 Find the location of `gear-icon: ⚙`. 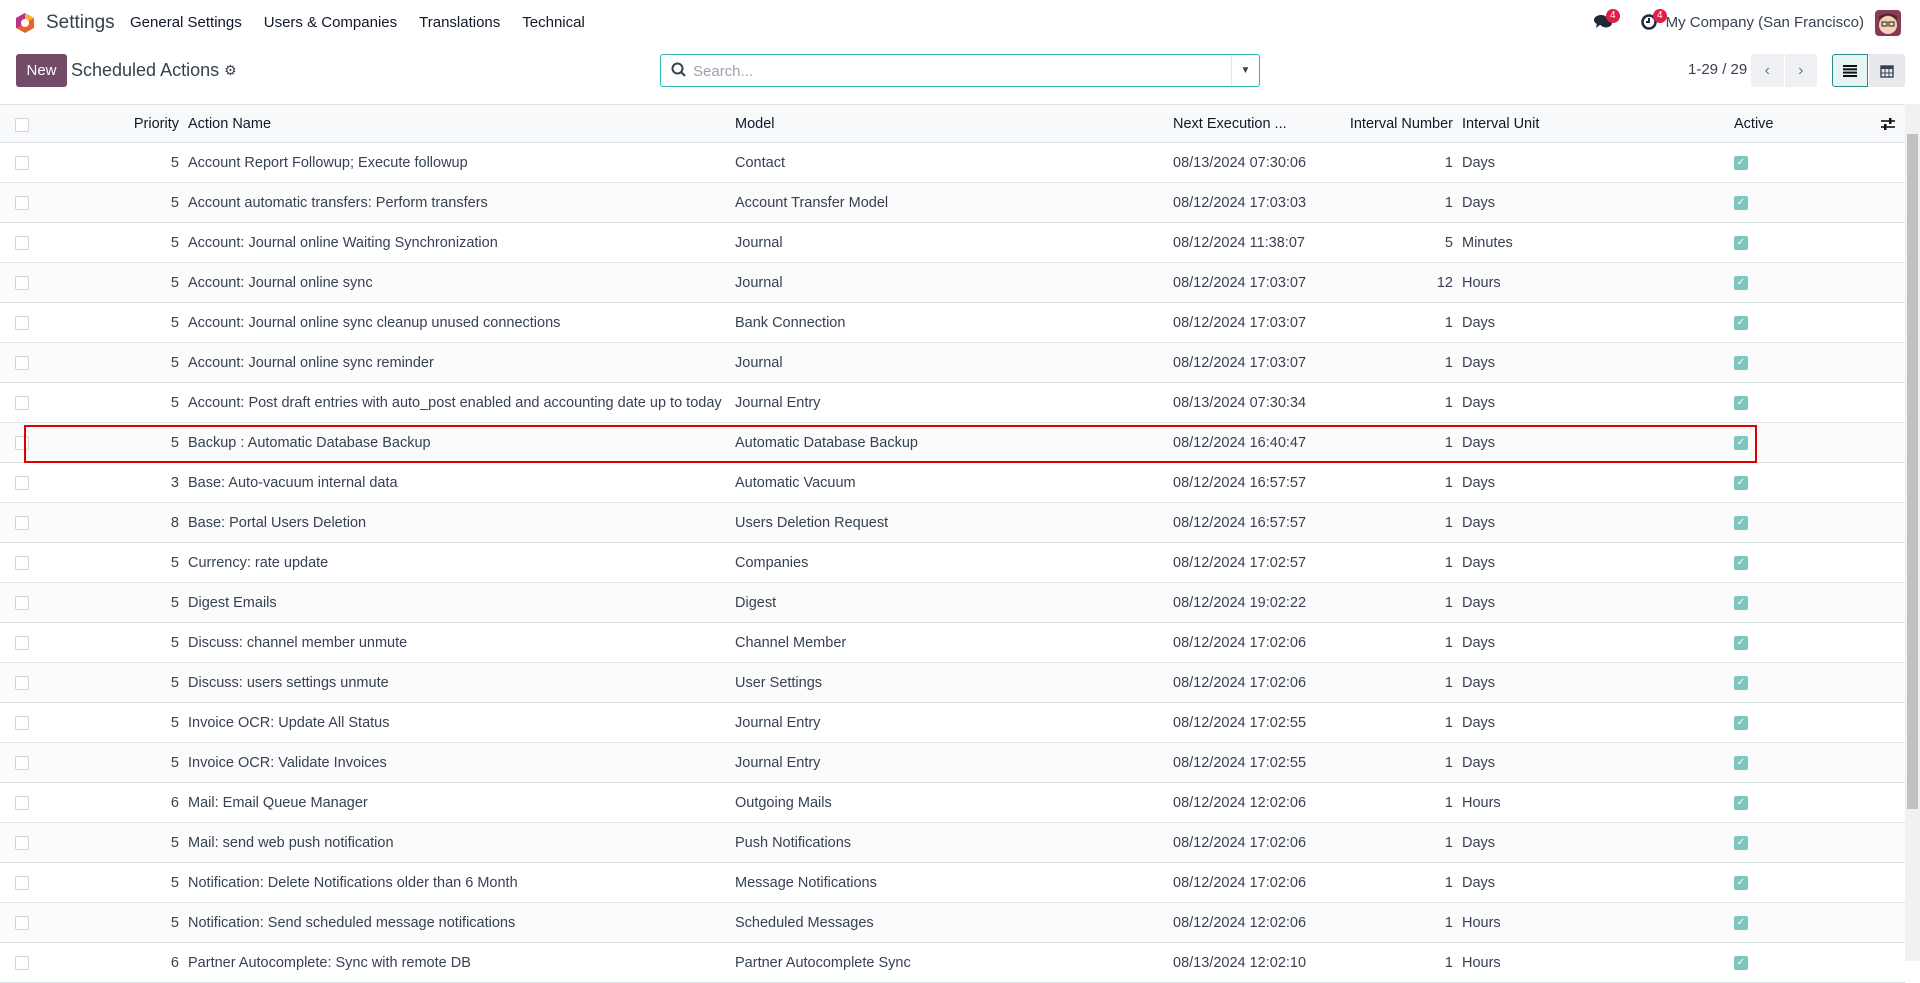

gear-icon: ⚙ is located at coordinates (230, 70).